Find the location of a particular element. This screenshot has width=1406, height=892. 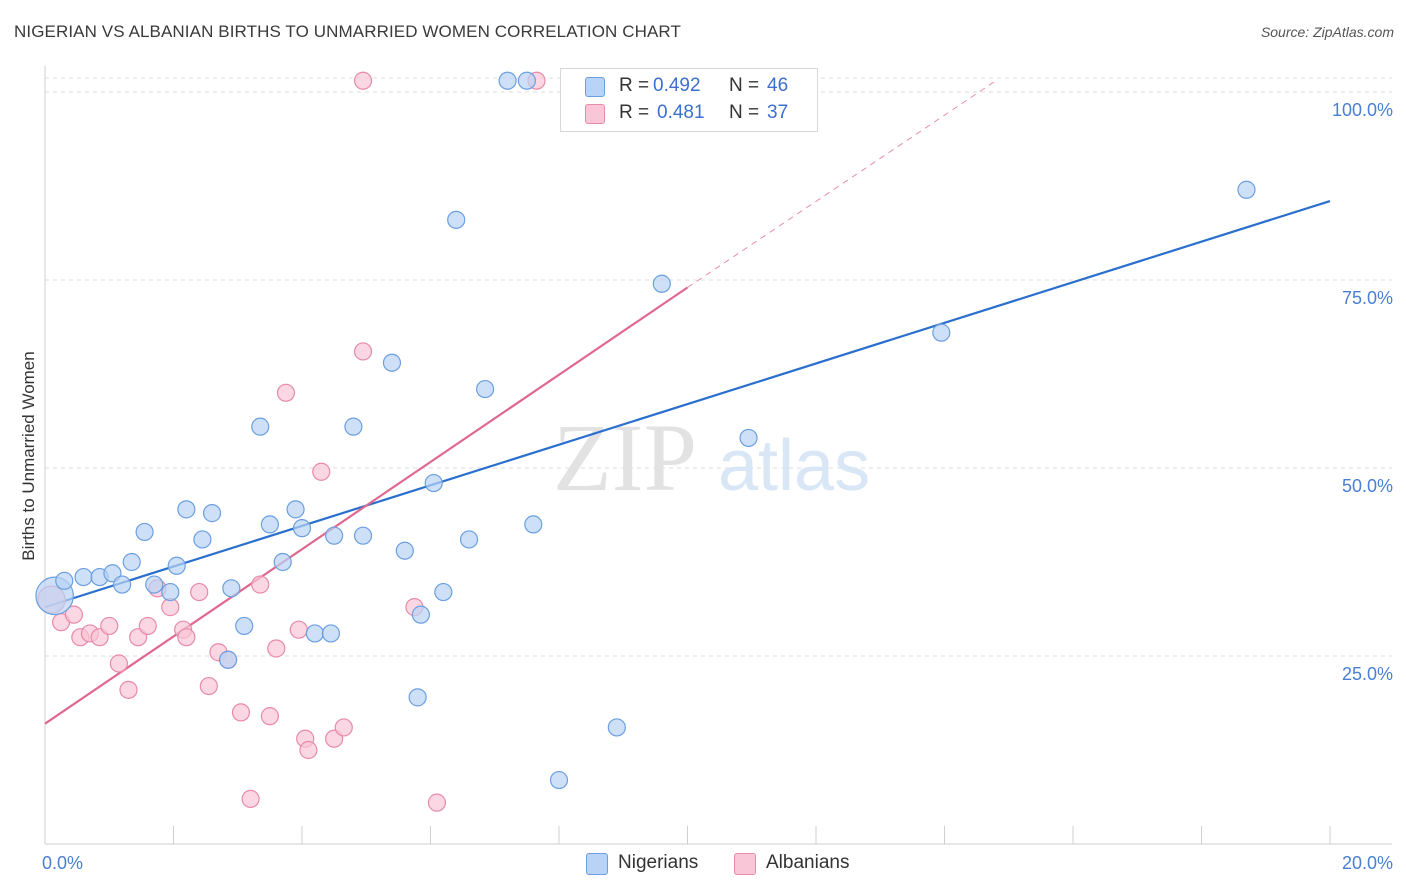

legend-n-value: 46 is located at coordinates (778, 85).